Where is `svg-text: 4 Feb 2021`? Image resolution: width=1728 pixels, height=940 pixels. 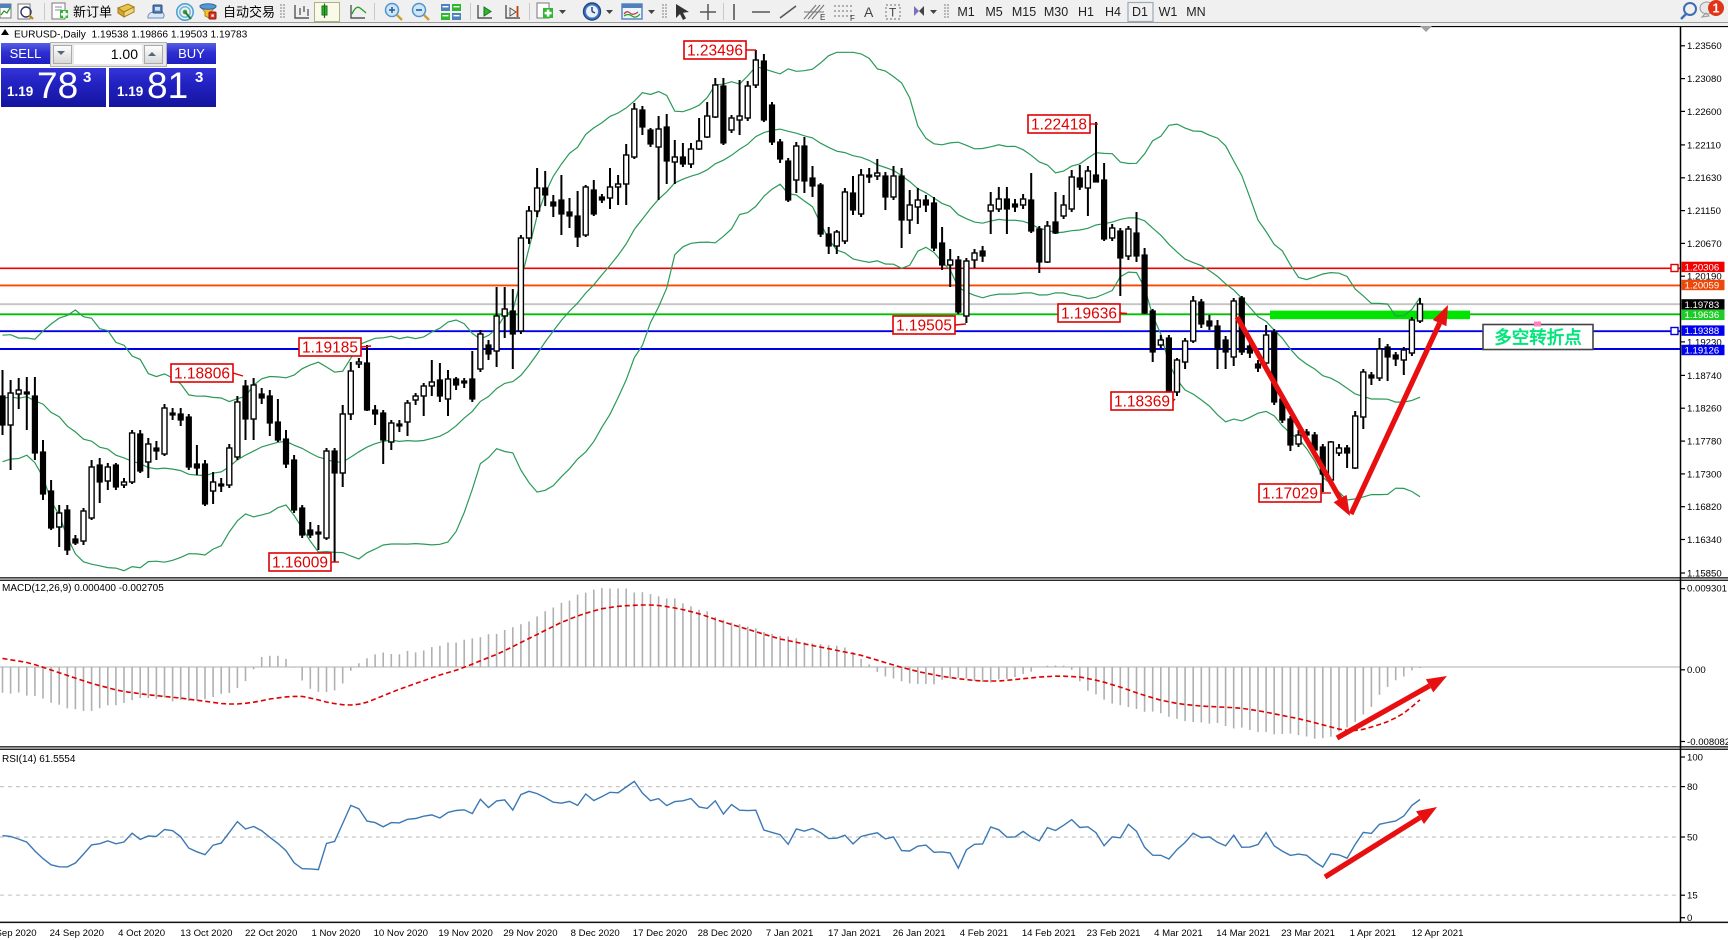 svg-text: 4 Feb 2021 is located at coordinates (984, 933).